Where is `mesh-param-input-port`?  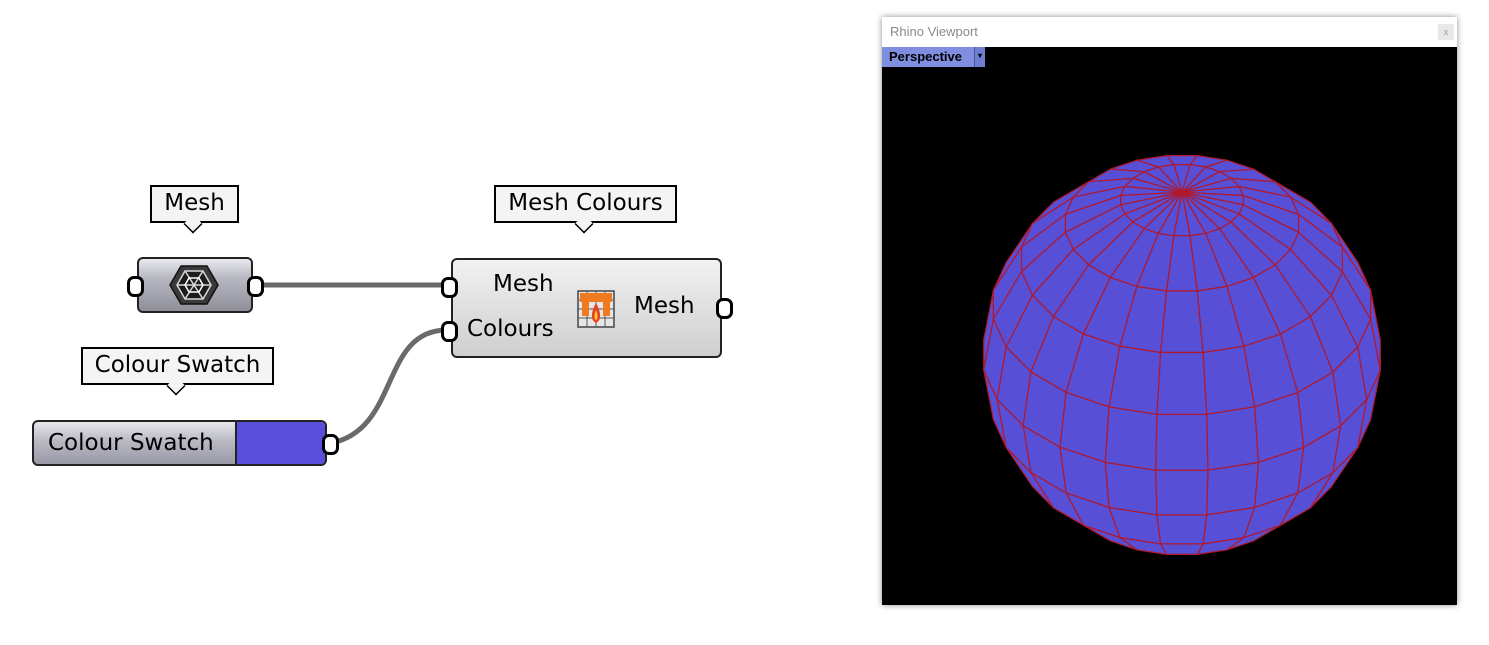
mesh-param-input-port is located at coordinates (135, 286).